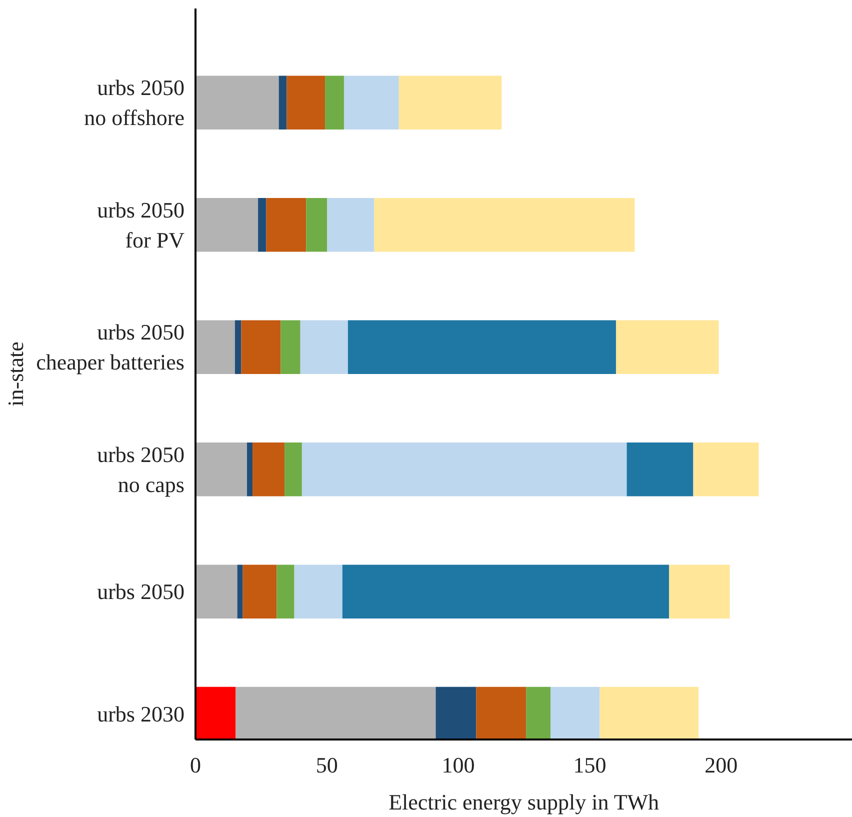 The width and height of the screenshot is (852, 817). Describe the element at coordinates (110, 347) in the screenshot. I see `y-tick-label: urbs 2050 cheaper batteries` at that location.